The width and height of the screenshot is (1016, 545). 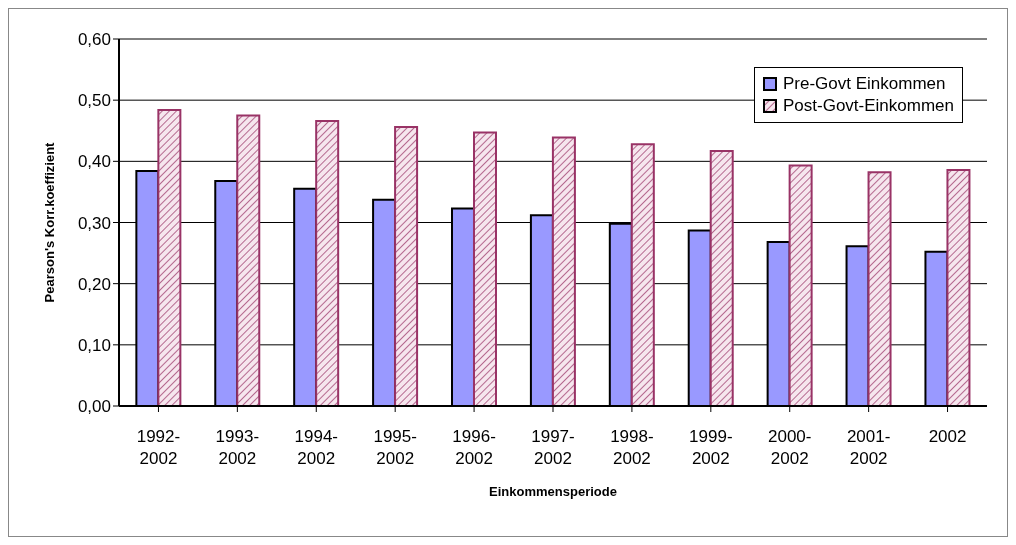 What do you see at coordinates (94, 345) in the screenshot?
I see `y-tick-label: 0,10` at bounding box center [94, 345].